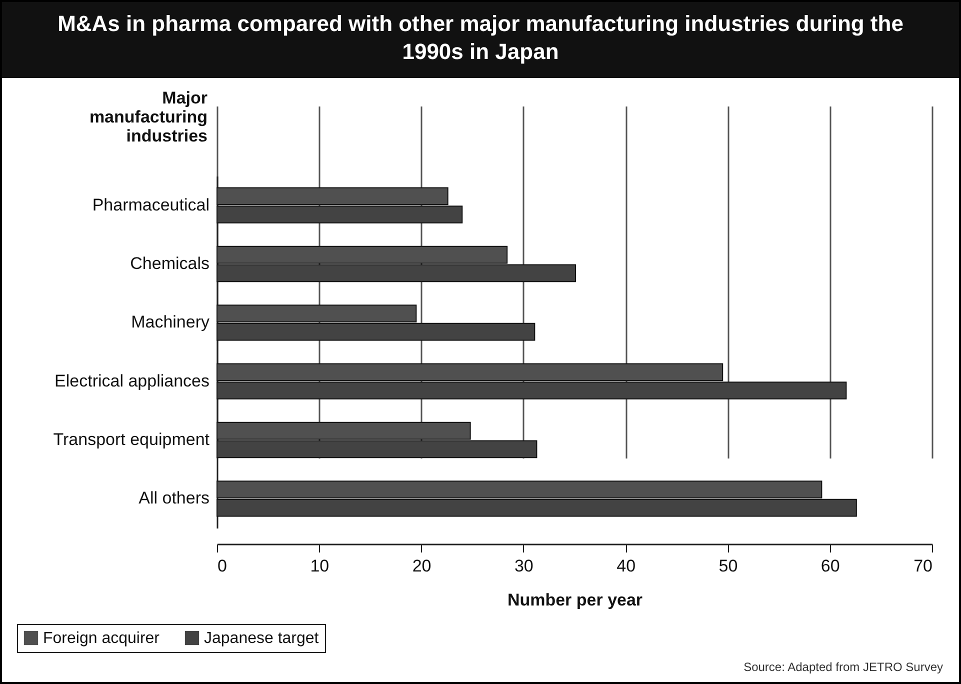 The height and width of the screenshot is (684, 961). I want to click on source-note: Source: Adapted from JETRO Survey, so click(843, 667).